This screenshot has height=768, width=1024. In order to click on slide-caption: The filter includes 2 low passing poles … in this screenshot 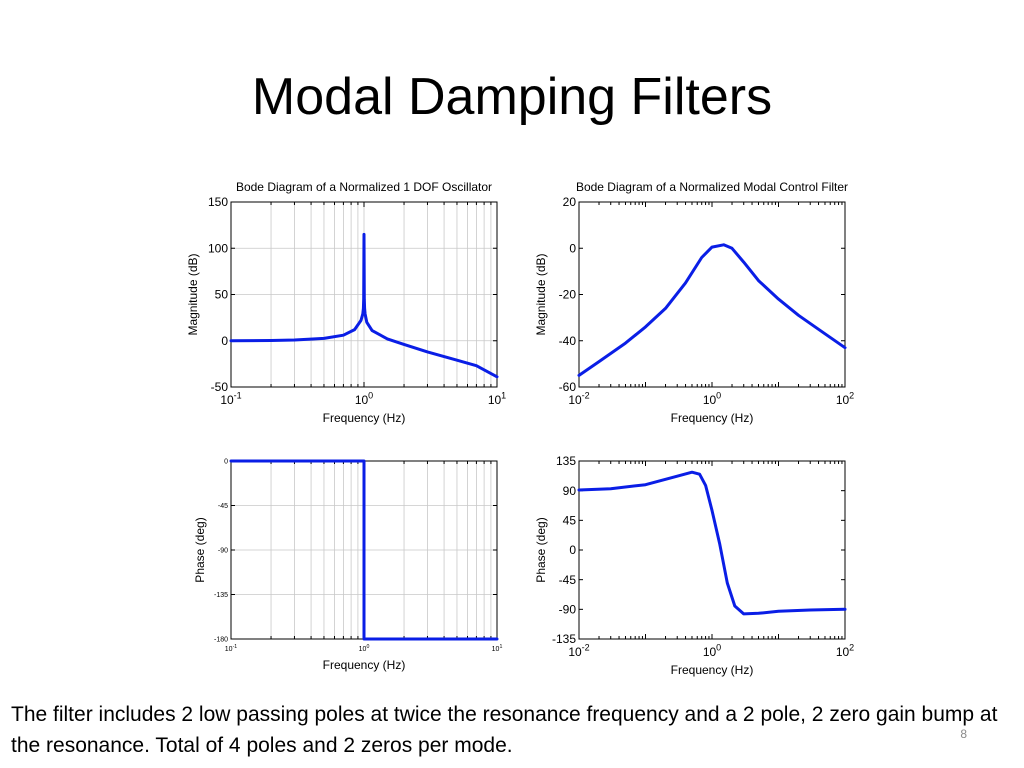, I will do `click(504, 730)`.